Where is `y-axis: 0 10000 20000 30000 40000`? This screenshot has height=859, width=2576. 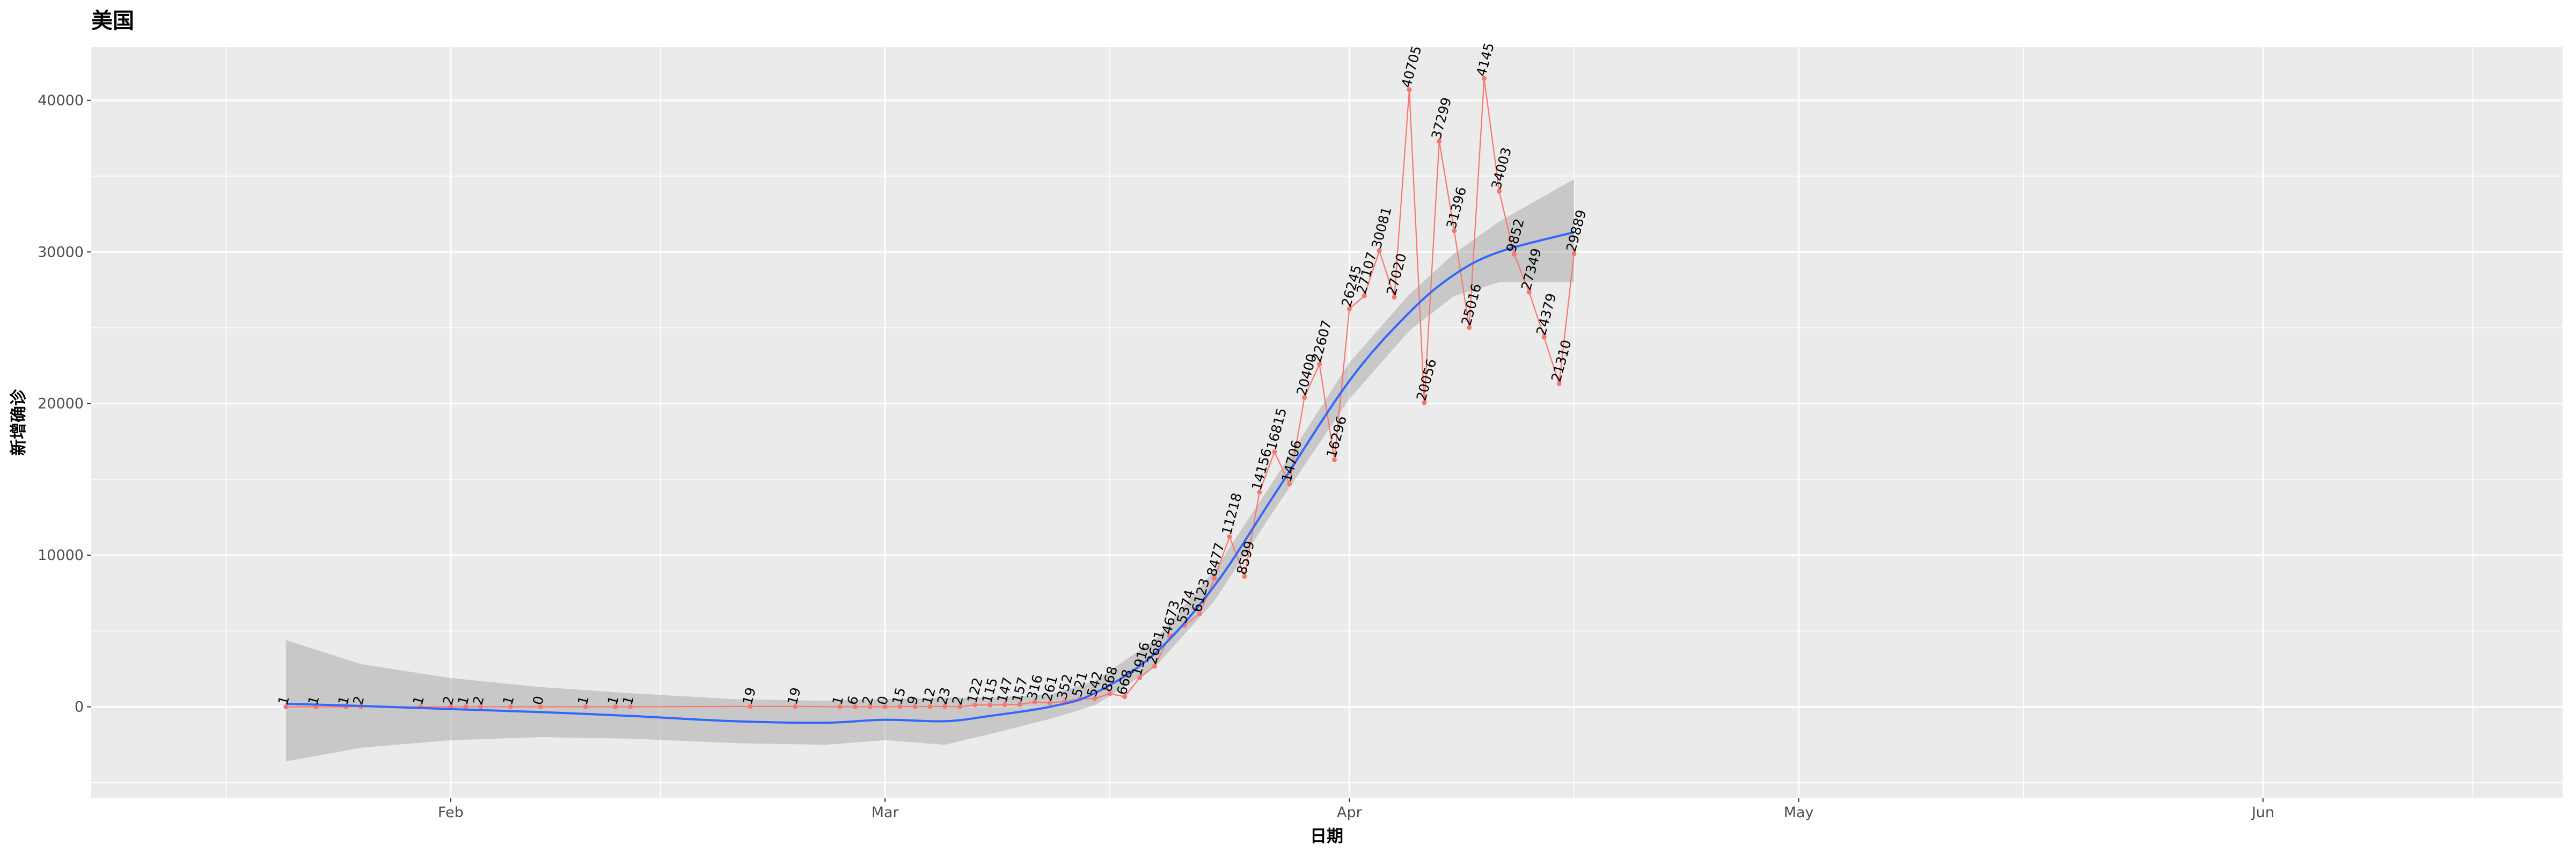 y-axis: 0 10000 20000 30000 40000 is located at coordinates (64, 404).